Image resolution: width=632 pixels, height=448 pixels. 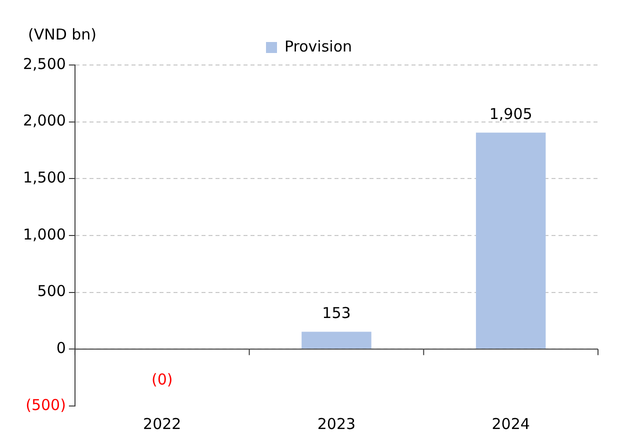 I want to click on y-tick-label: 0, so click(x=61, y=348).